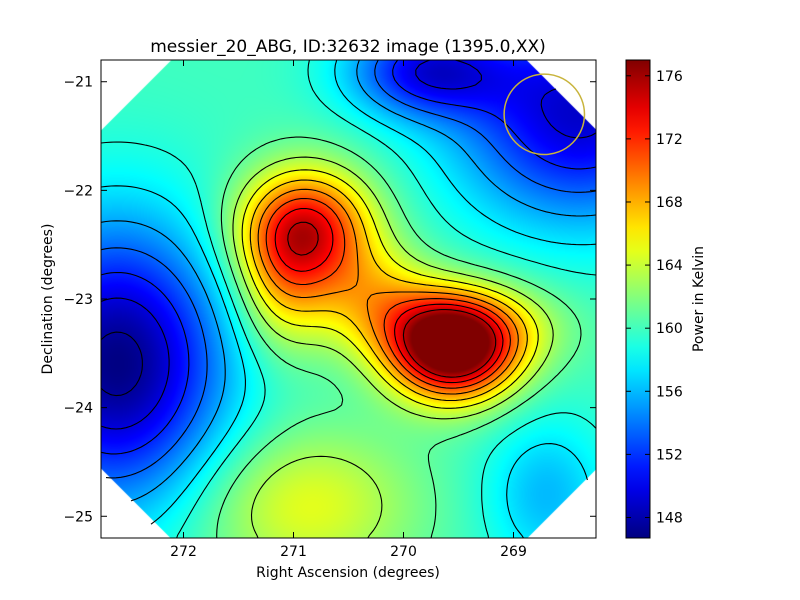  What do you see at coordinates (183, 552) in the screenshot?
I see `x-tick-label: 272` at bounding box center [183, 552].